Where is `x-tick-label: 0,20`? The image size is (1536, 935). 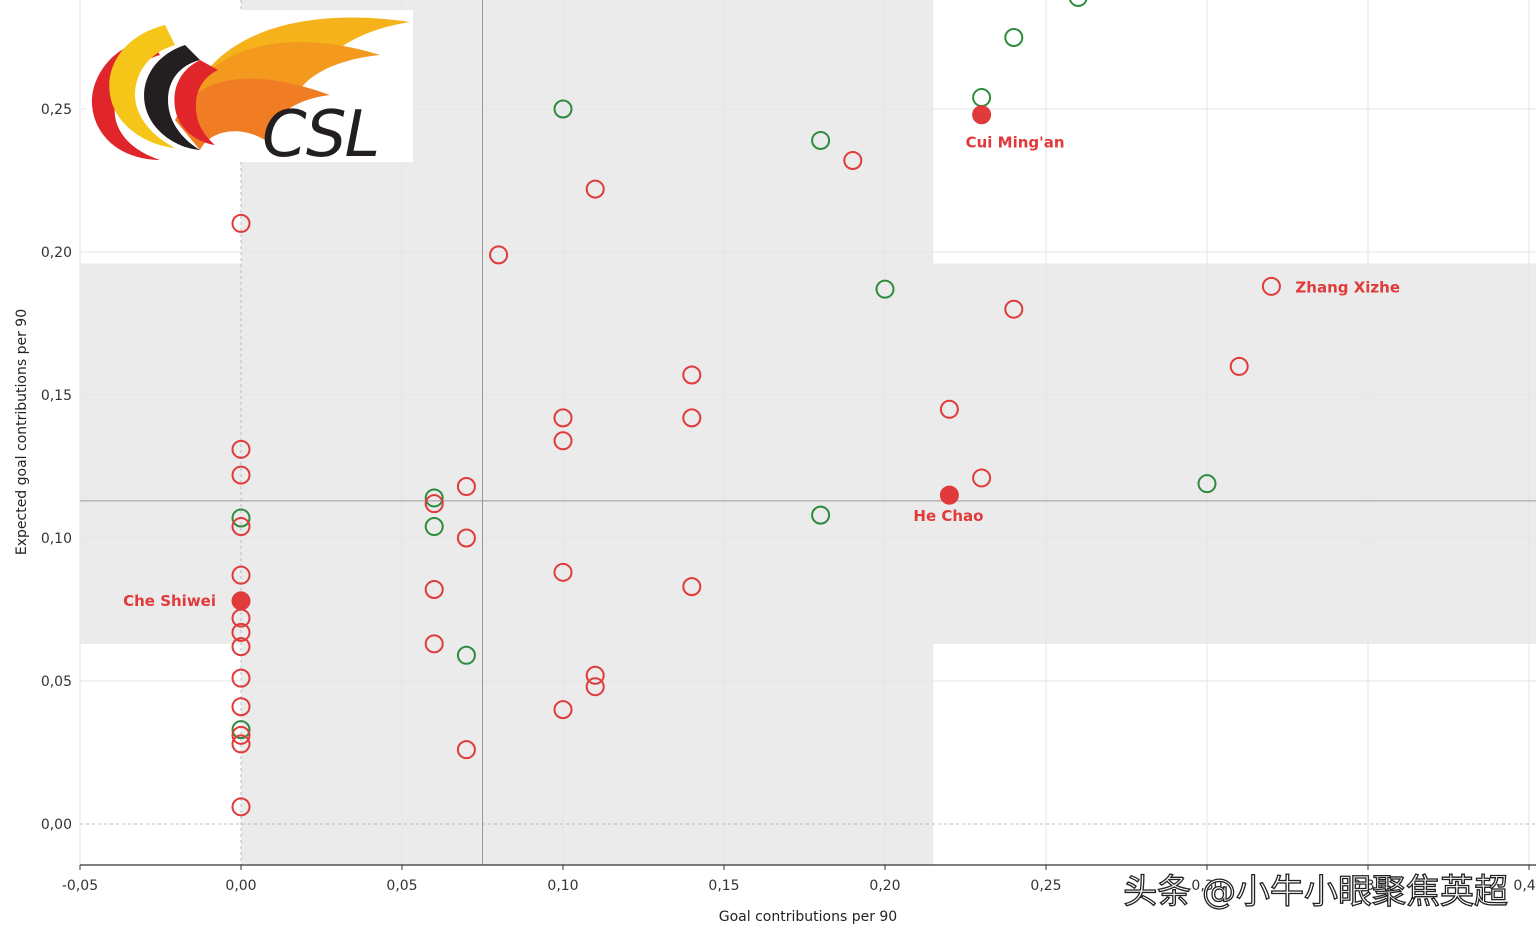 x-tick-label: 0,20 is located at coordinates (884, 886).